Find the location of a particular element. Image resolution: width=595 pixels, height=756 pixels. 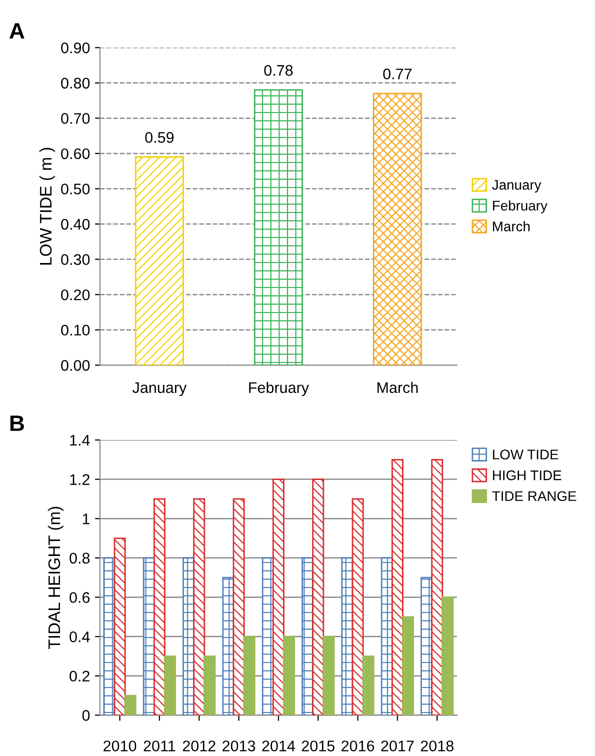

y-tick-label: 0.60 is located at coordinates (75, 154).